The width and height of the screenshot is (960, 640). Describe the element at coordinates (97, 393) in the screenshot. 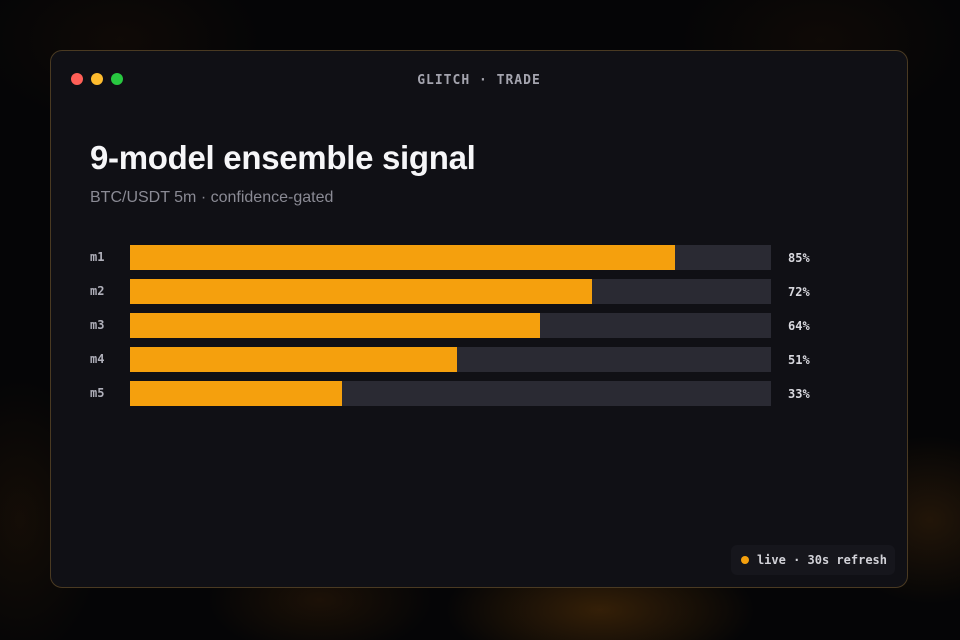

I see `model-label: m5` at that location.